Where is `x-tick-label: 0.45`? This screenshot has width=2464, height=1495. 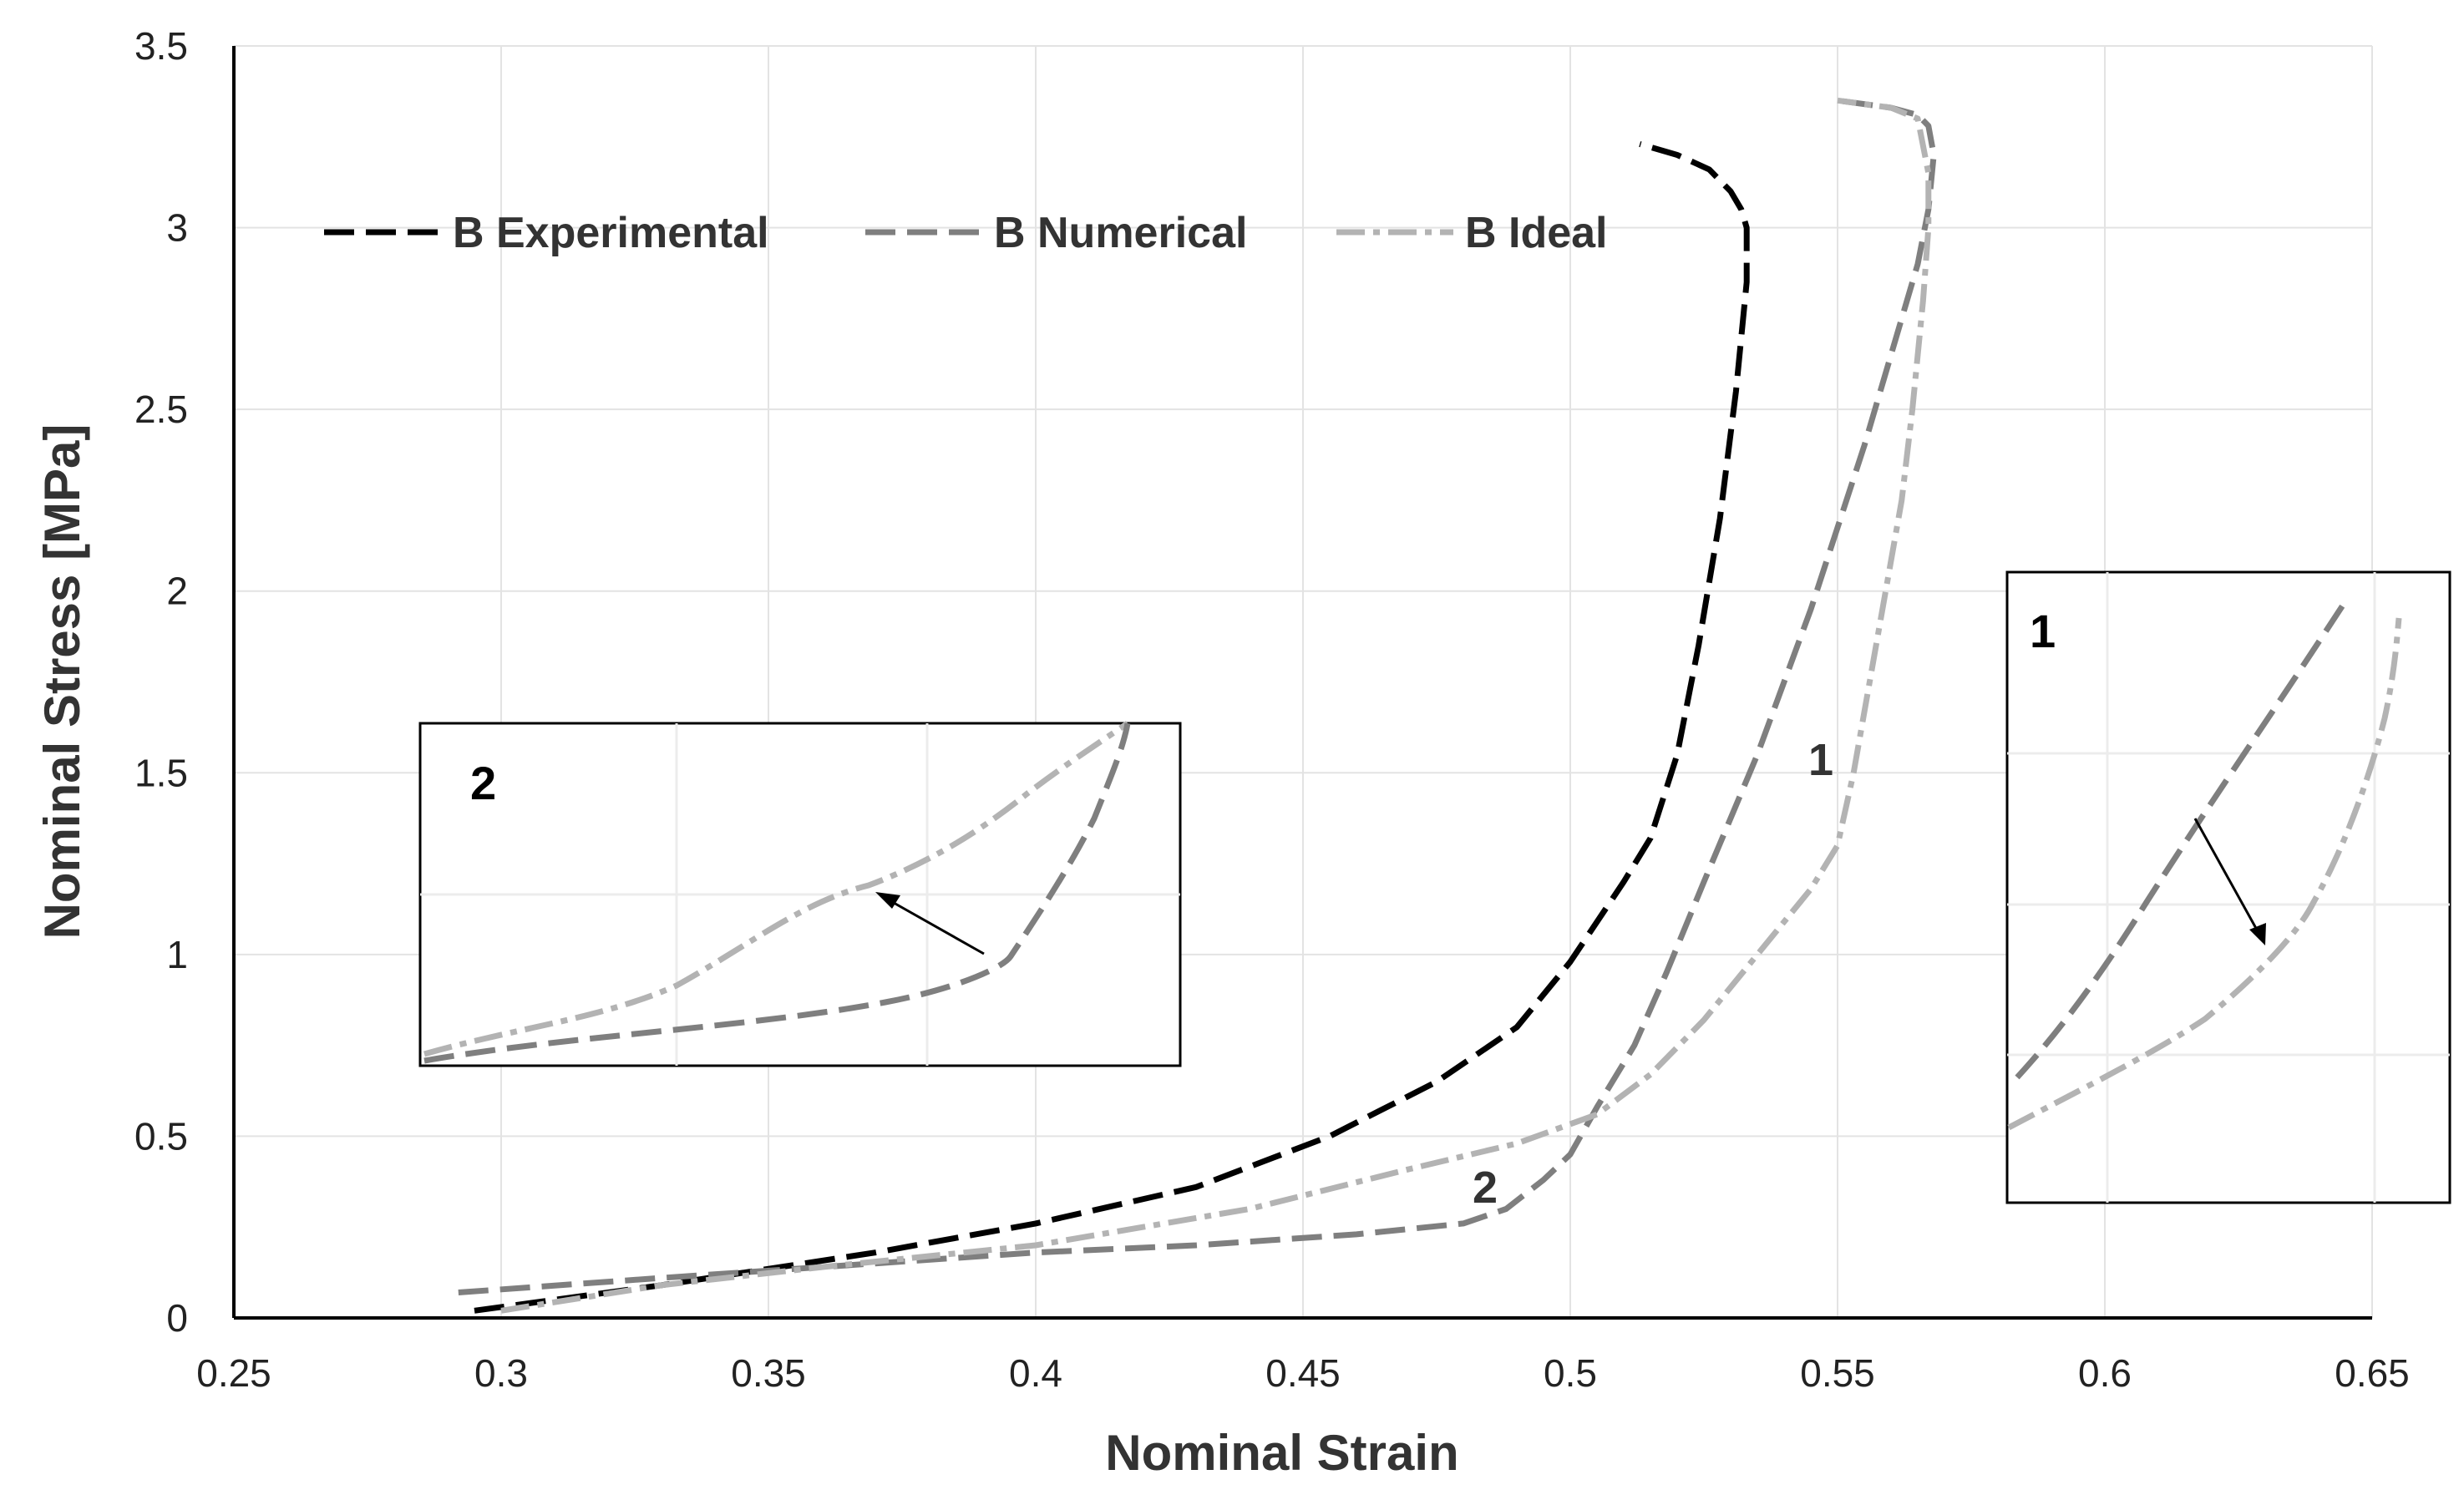
x-tick-label: 0.45 is located at coordinates (1303, 1373).